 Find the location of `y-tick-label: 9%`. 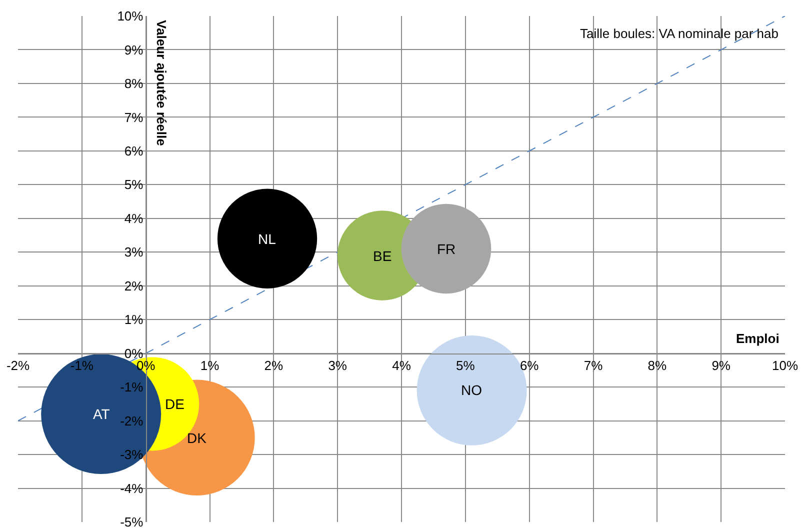

y-tick-label: 9% is located at coordinates (134, 50).